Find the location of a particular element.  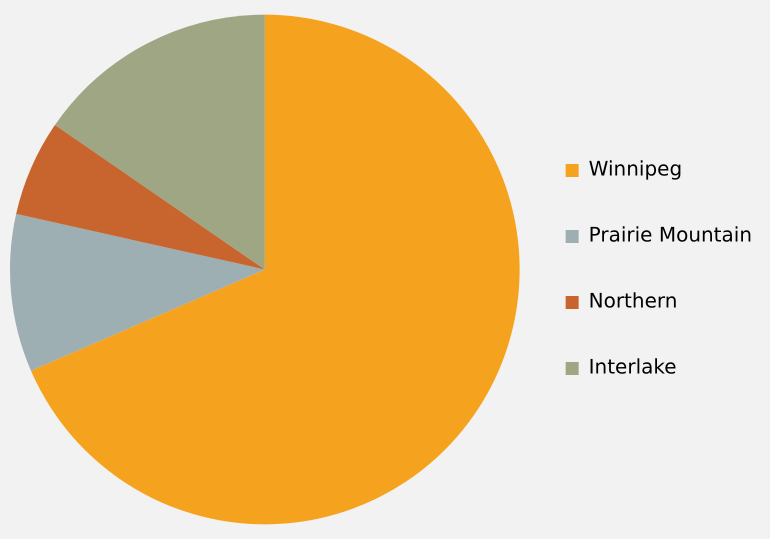

legend-label: Prairie Mountain is located at coordinates (670, 234).